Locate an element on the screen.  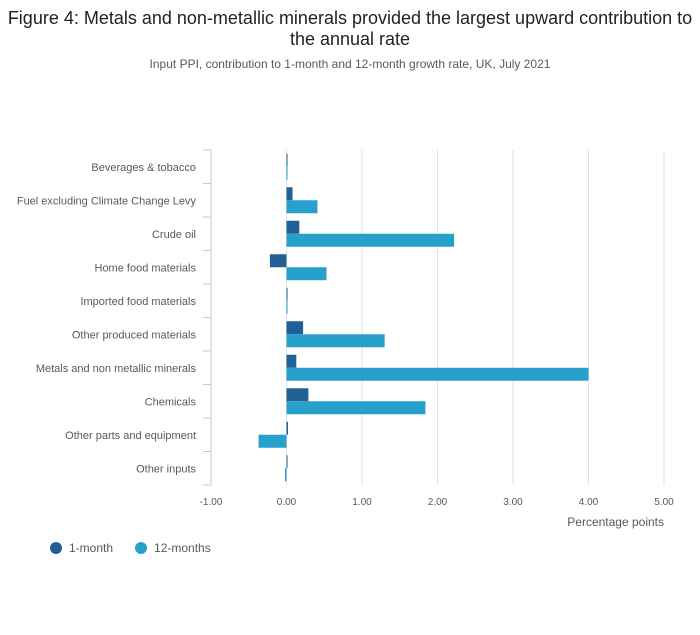
category-label: Home food materials is located at coordinates (146, 268).